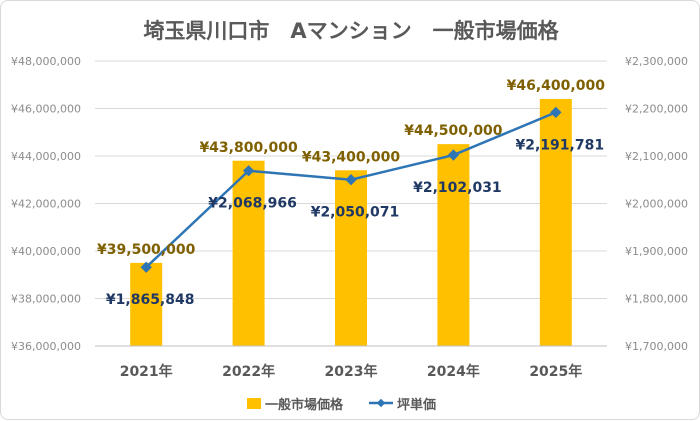  I want to click on line-value-label: ¥1,865,848, so click(150, 300).